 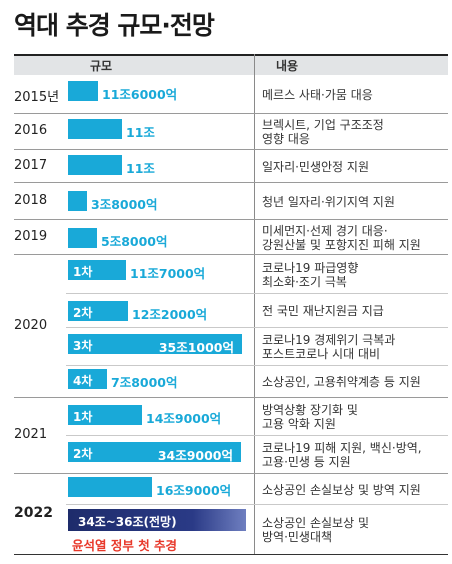 I want to click on data-label: 35조1000억, so click(x=196, y=347).